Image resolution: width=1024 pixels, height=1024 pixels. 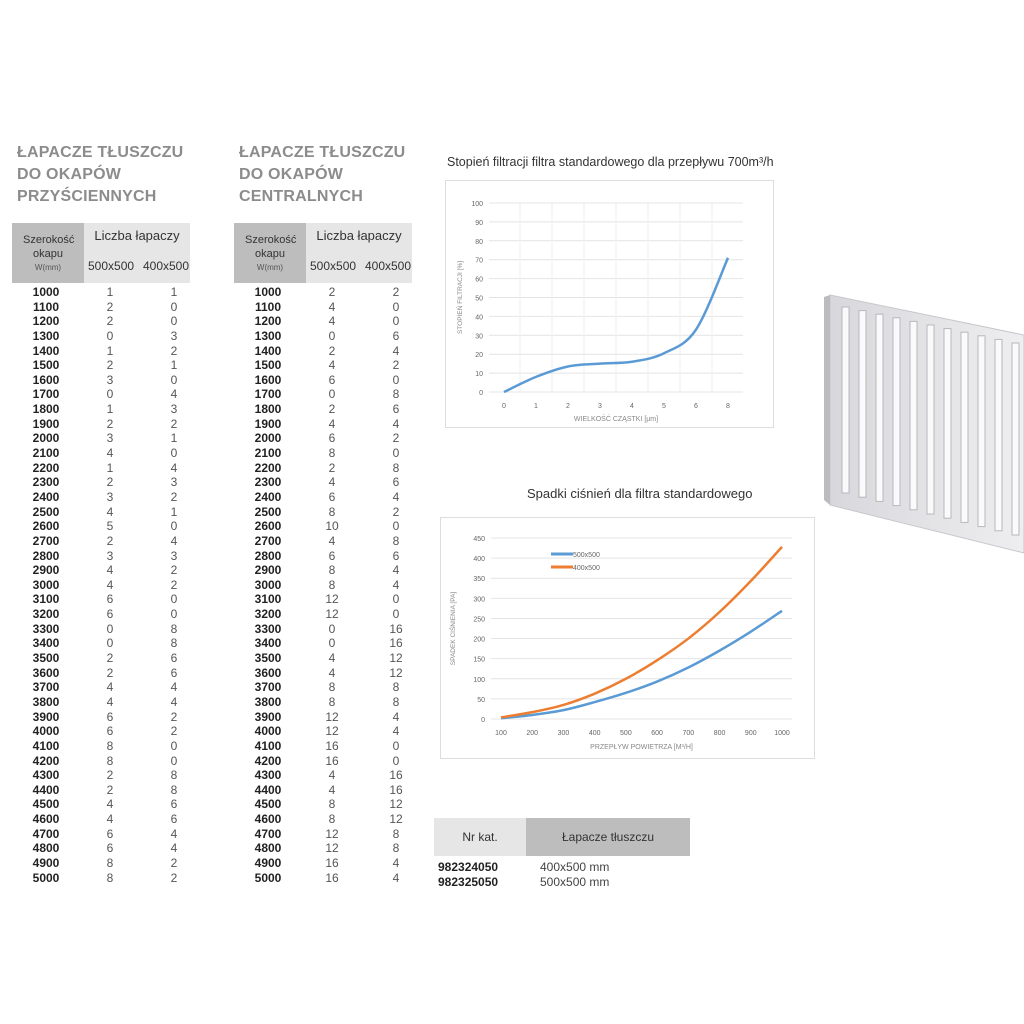 What do you see at coordinates (641, 632) in the screenshot?
I see `series-line` at bounding box center [641, 632].